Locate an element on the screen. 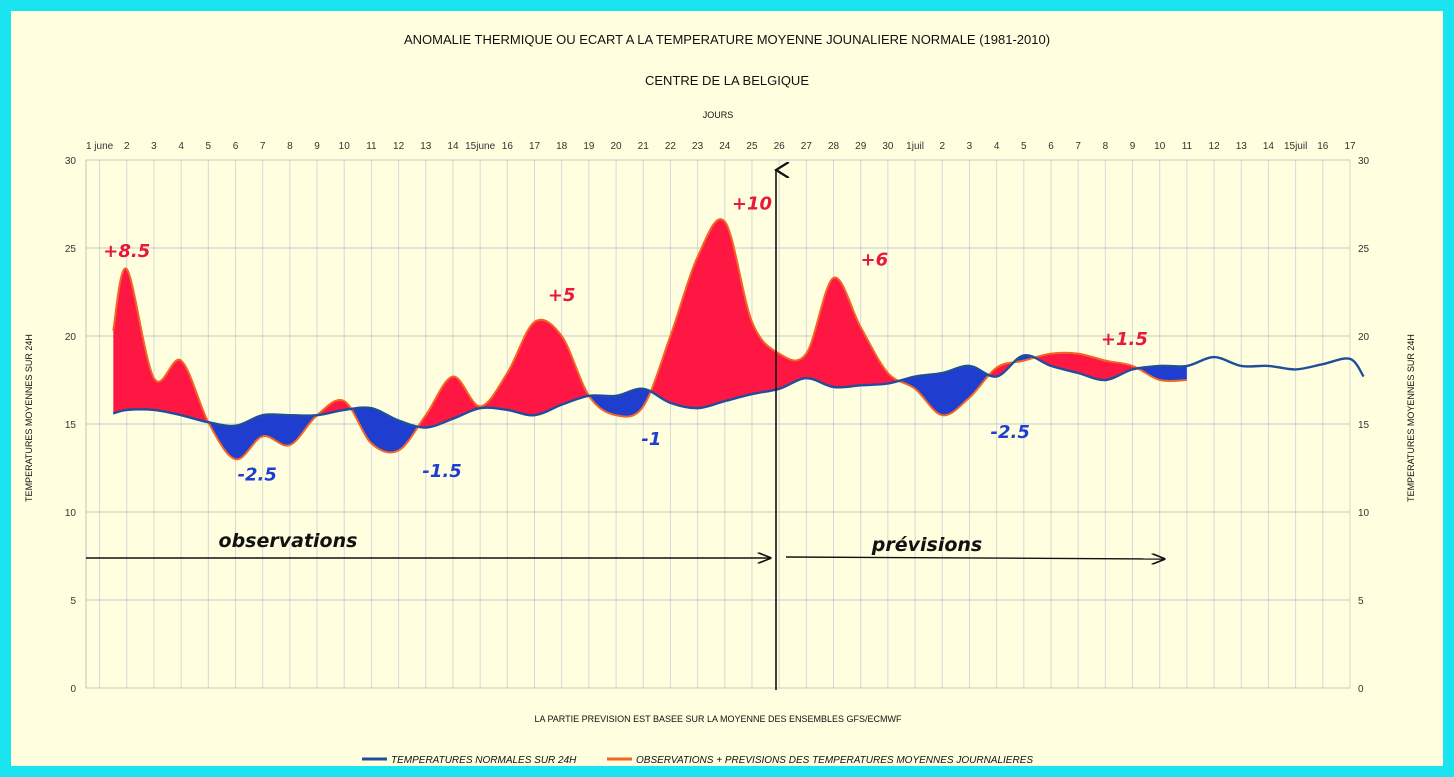 This screenshot has height=777, width=1454. anomaly-label: -1.5 is located at coordinates (441, 471).